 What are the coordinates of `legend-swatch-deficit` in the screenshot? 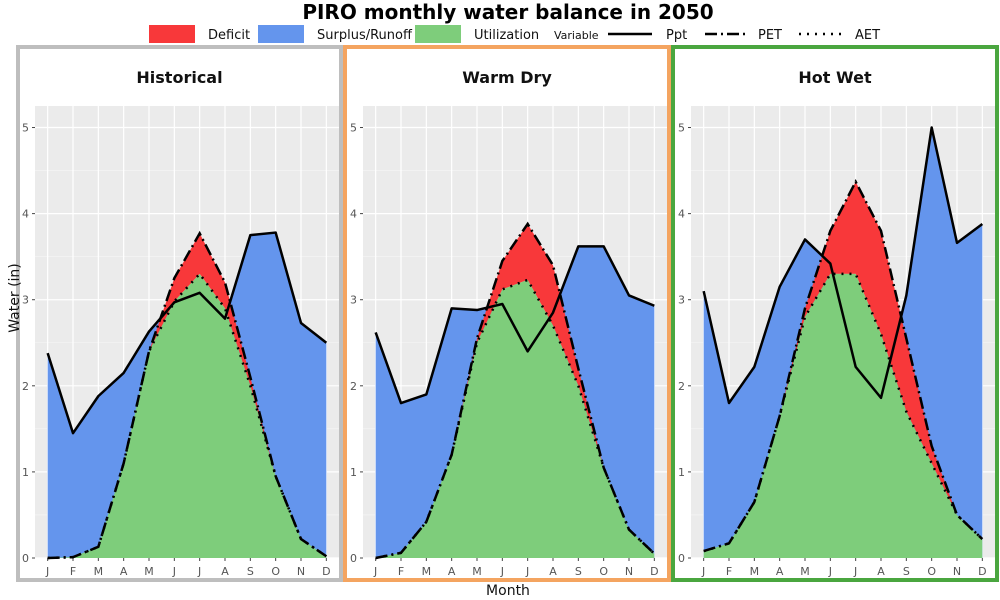 It's located at (172, 34).